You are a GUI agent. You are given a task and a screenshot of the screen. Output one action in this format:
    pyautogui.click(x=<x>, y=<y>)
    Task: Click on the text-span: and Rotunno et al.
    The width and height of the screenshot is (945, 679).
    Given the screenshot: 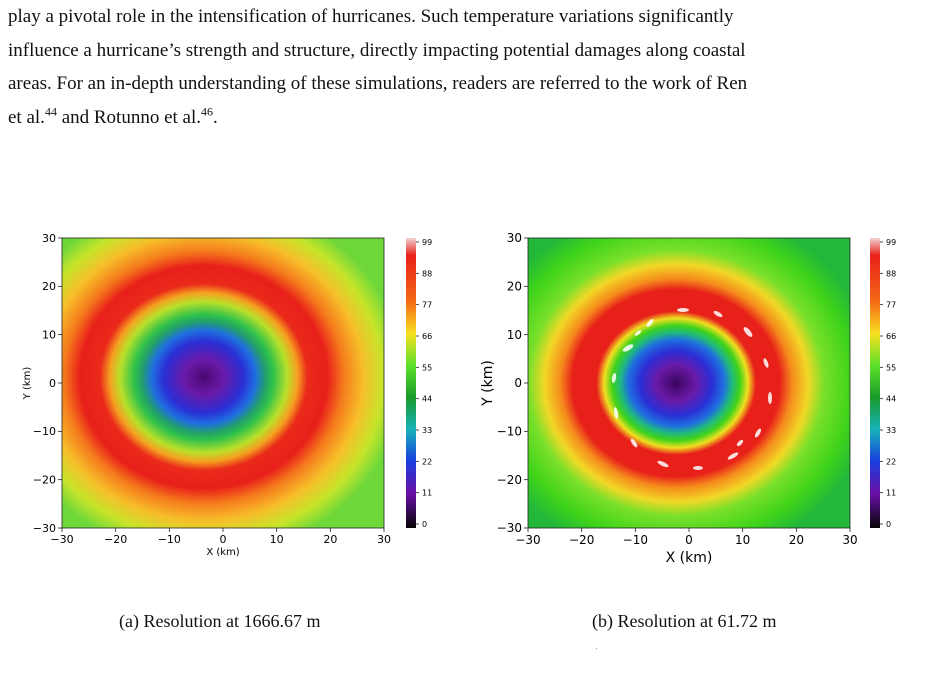 What is the action you would take?
    pyautogui.click(x=128, y=117)
    